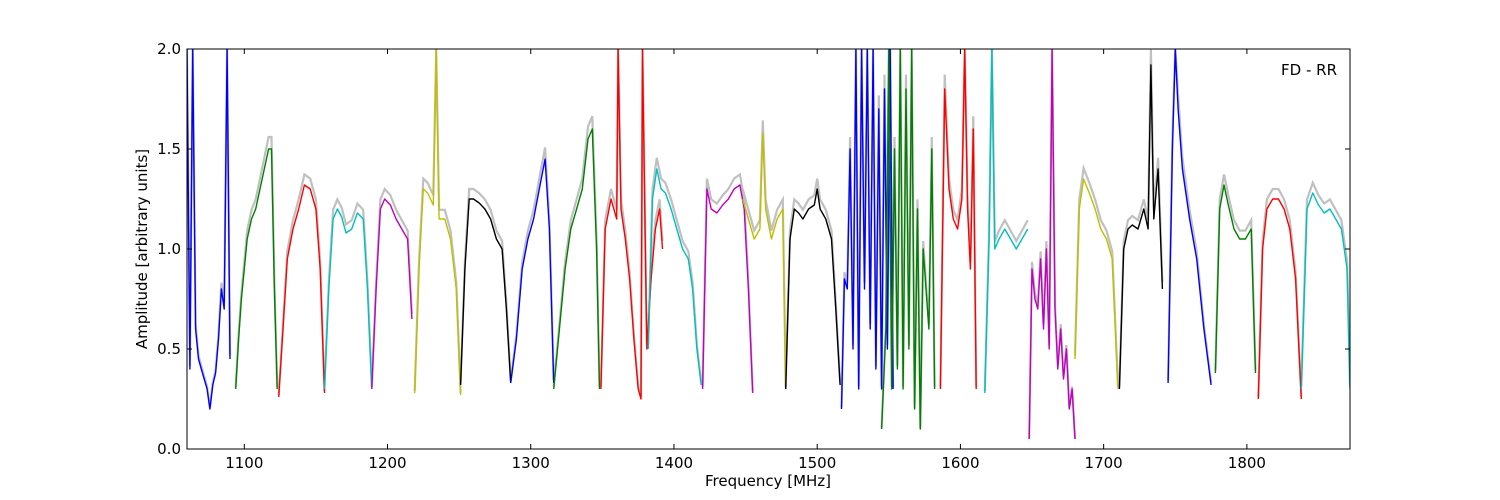 The width and height of the screenshot is (1500, 500). Describe the element at coordinates (169, 449) in the screenshot. I see `y-tick-label-0: 0.0` at that location.